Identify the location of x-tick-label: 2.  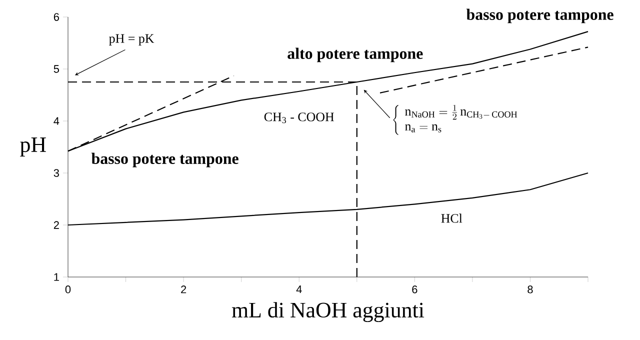
(183, 290).